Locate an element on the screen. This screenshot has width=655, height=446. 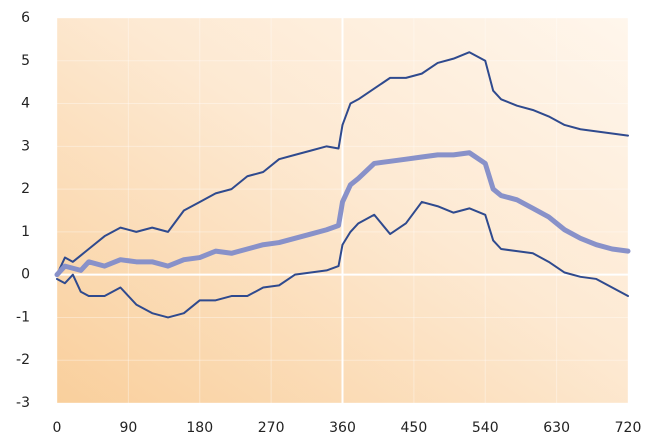
y-tick-label: 4 is located at coordinates (25, 104).